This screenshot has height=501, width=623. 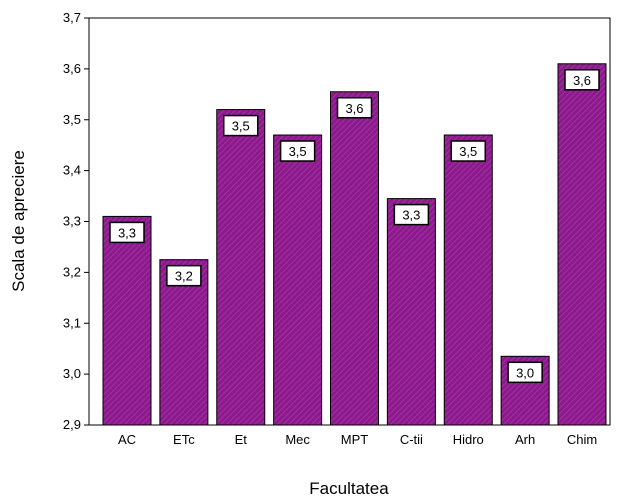 I want to click on y-tick-label: 3,4, so click(x=72, y=170).